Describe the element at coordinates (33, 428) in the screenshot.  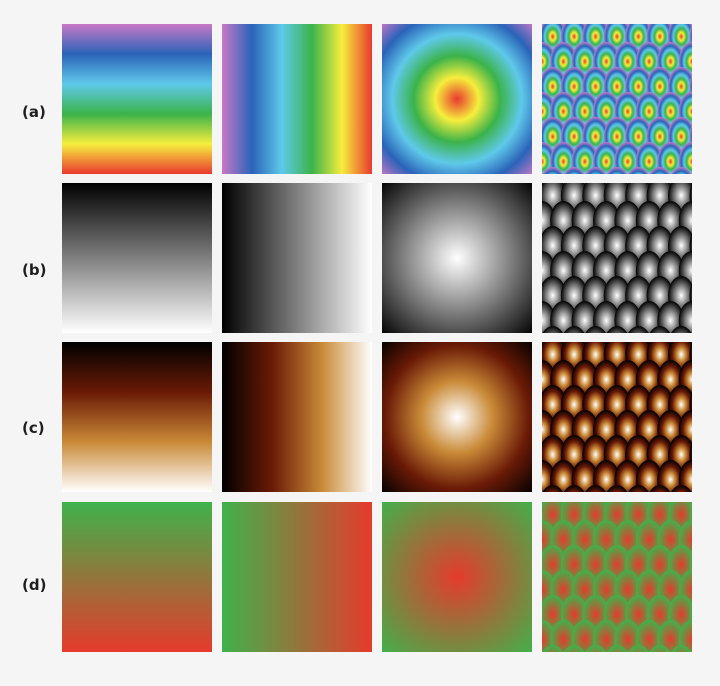
I see `label-c: (c)` at that location.